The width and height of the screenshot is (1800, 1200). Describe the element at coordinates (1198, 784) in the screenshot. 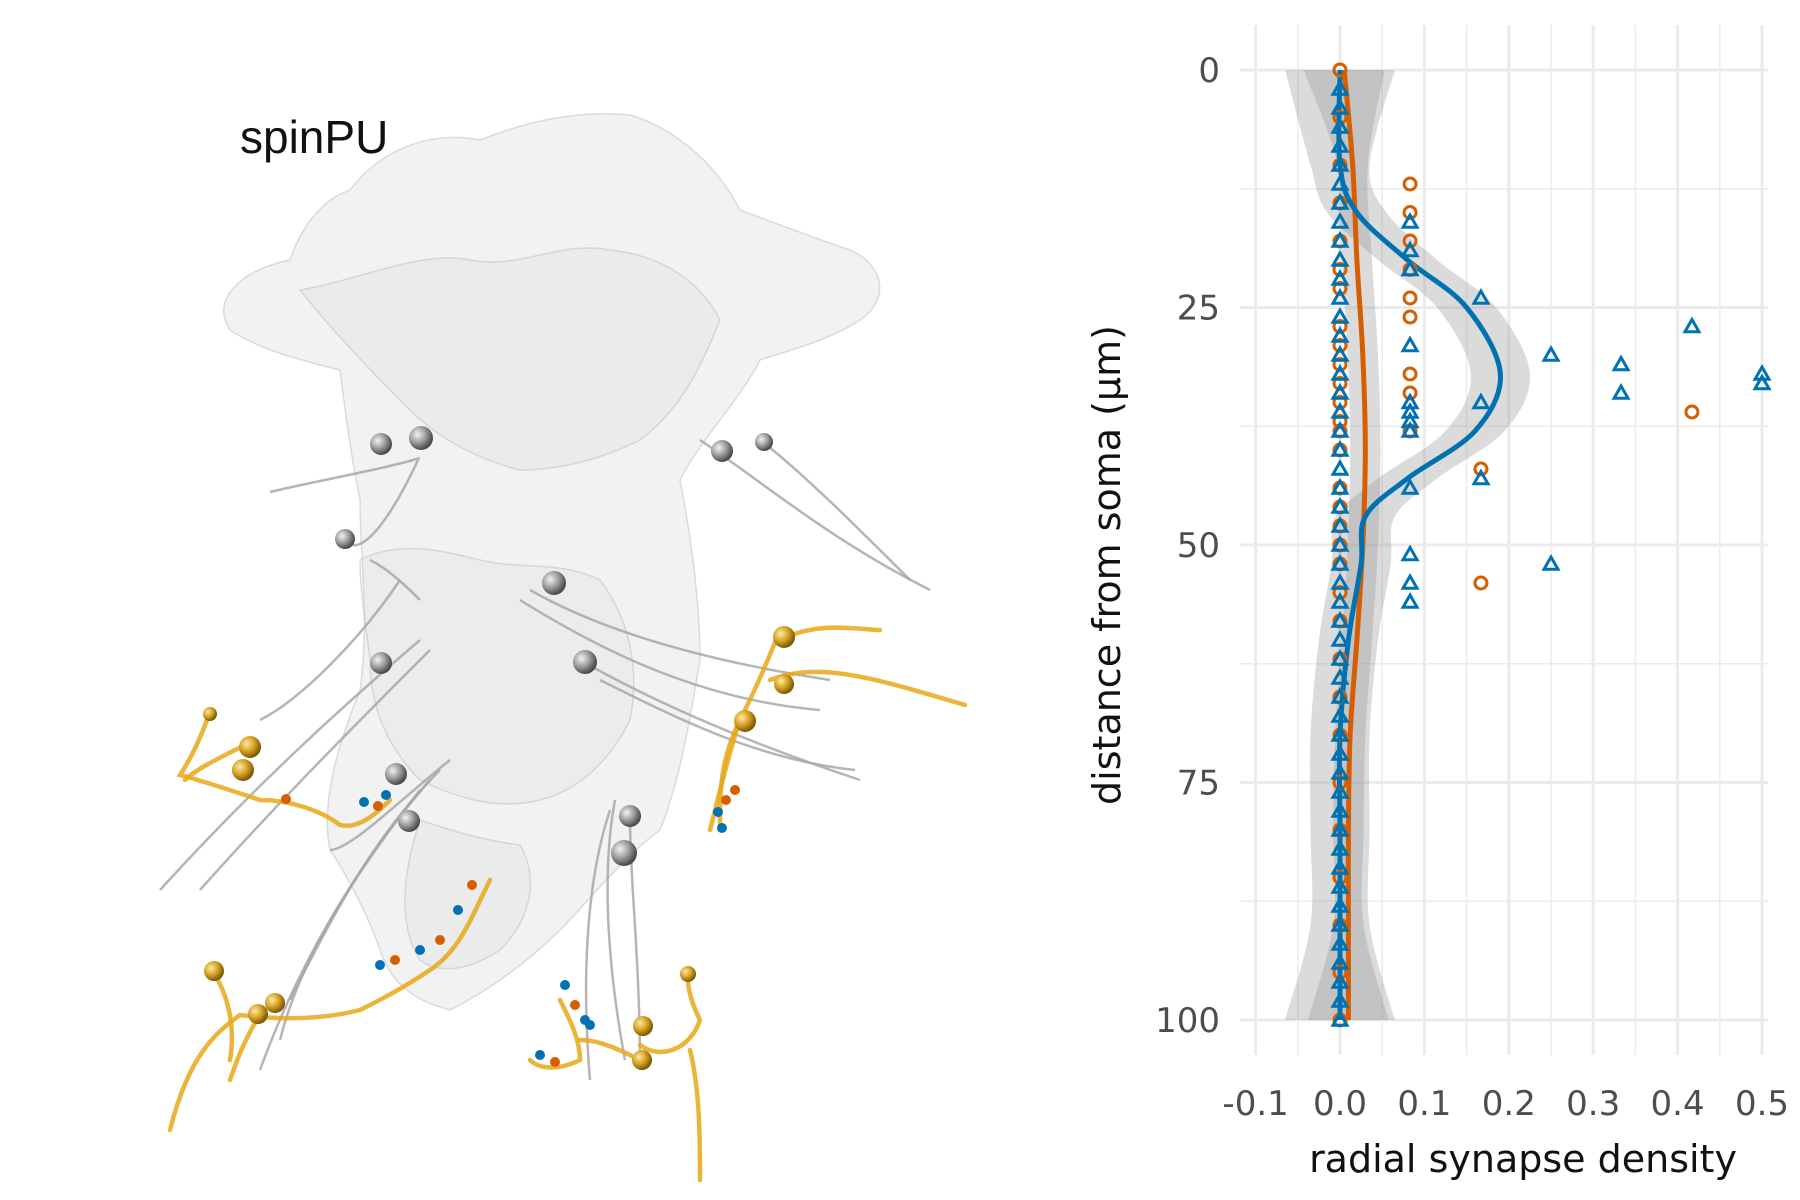

I see `y-tick-label: 75` at that location.